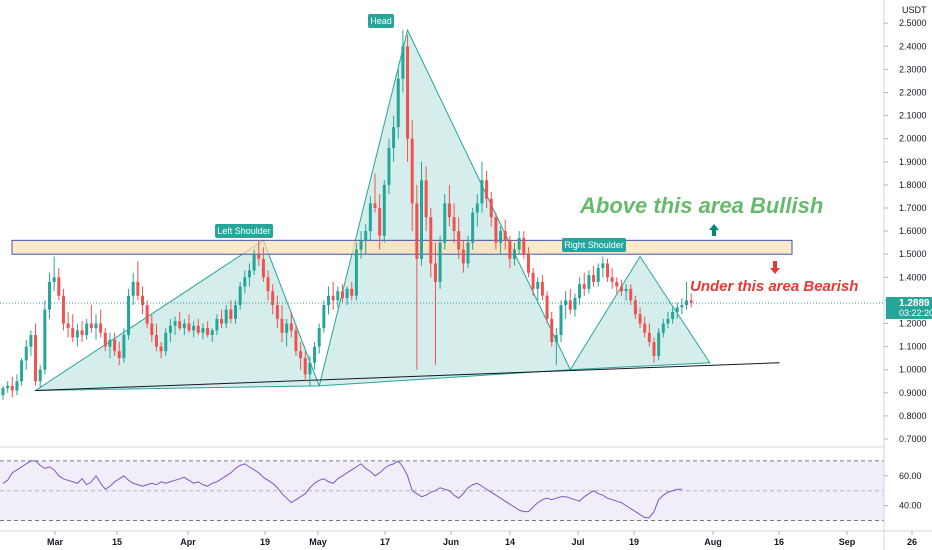 This screenshot has height=550, width=932. I want to click on left-shoulder-label-pill, so click(244, 231).